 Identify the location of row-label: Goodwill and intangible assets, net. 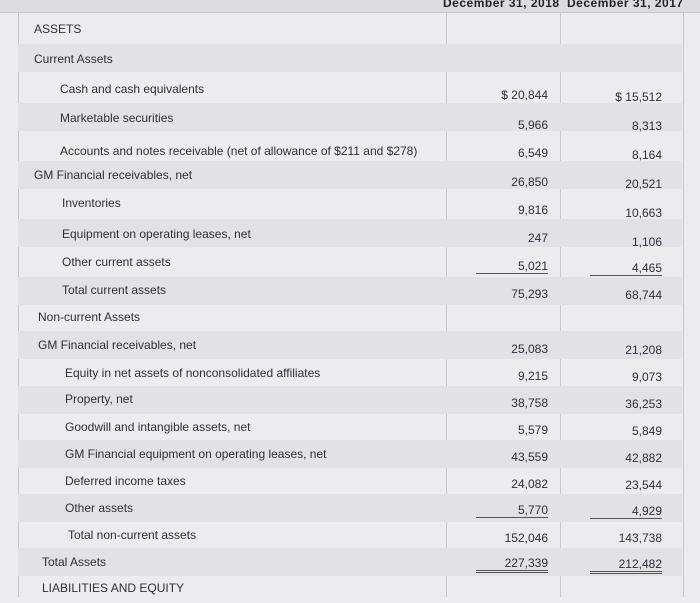
(158, 427).